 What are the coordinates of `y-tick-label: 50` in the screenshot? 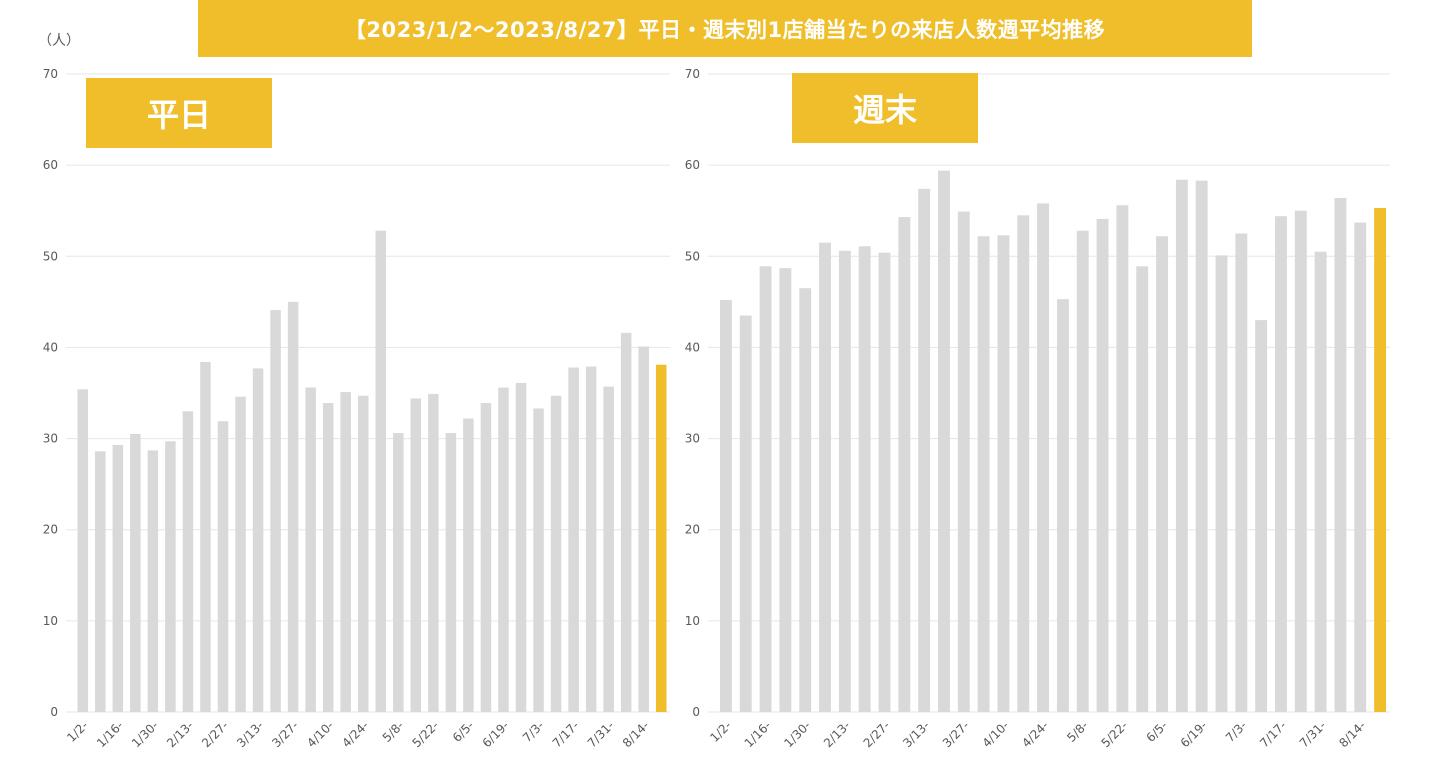 It's located at (50, 256).